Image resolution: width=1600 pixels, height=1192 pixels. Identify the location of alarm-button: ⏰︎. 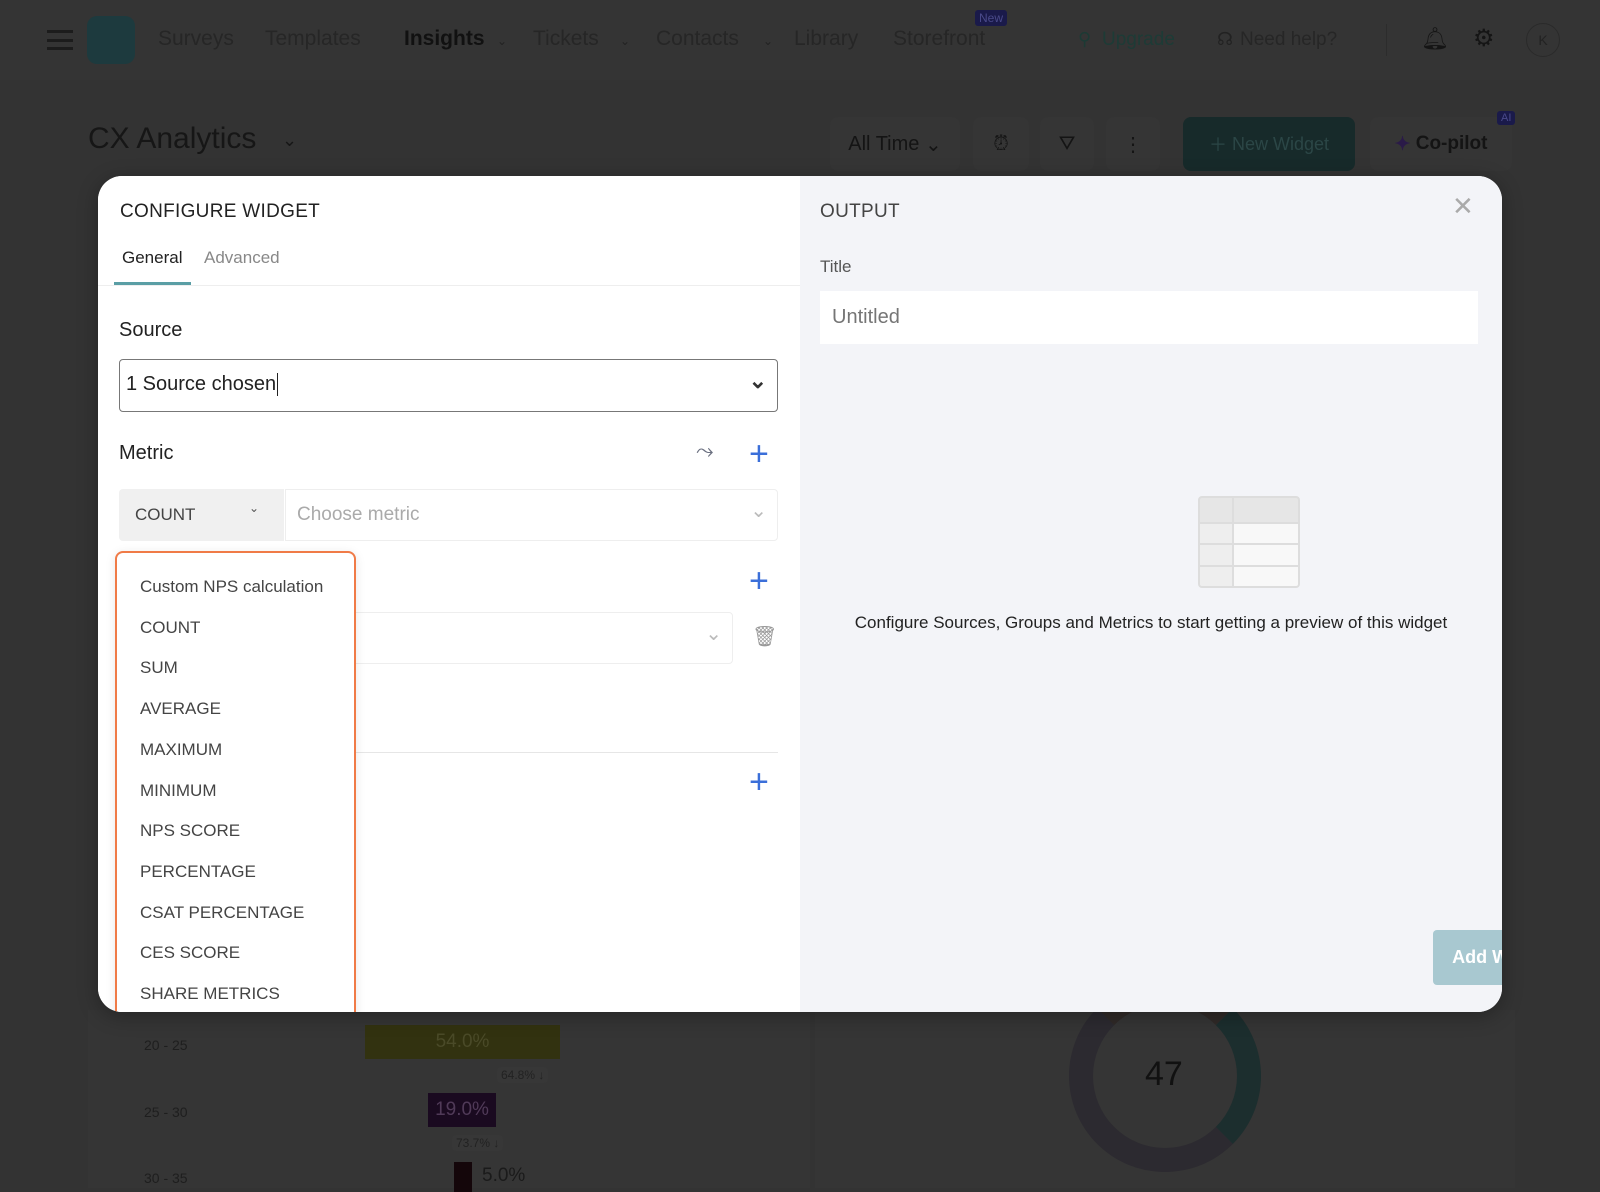
(1001, 144).